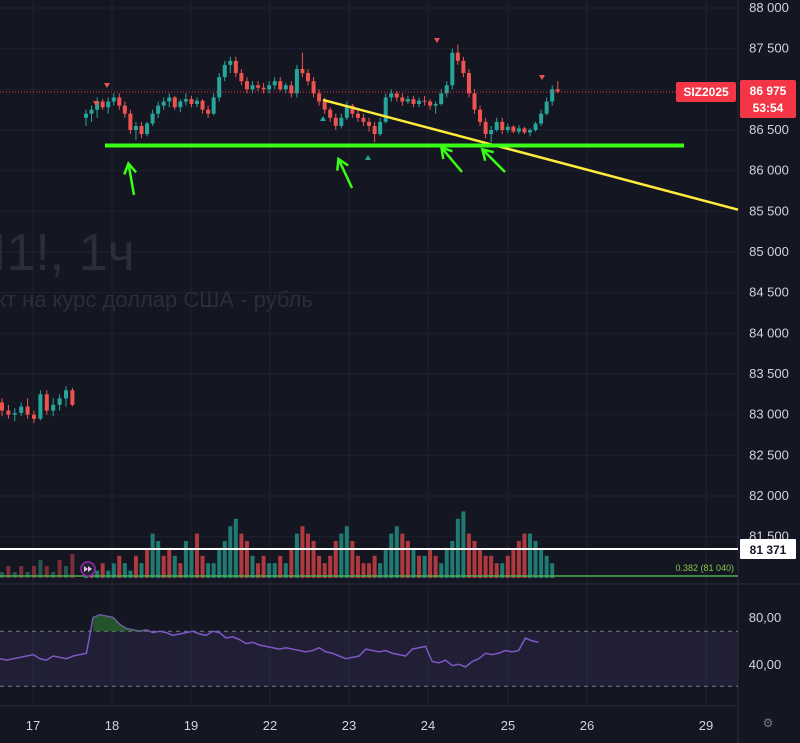 This screenshot has height=743, width=800. What do you see at coordinates (67, 253) in the screenshot?
I see `watermark-symbol: I1!, 1ч` at bounding box center [67, 253].